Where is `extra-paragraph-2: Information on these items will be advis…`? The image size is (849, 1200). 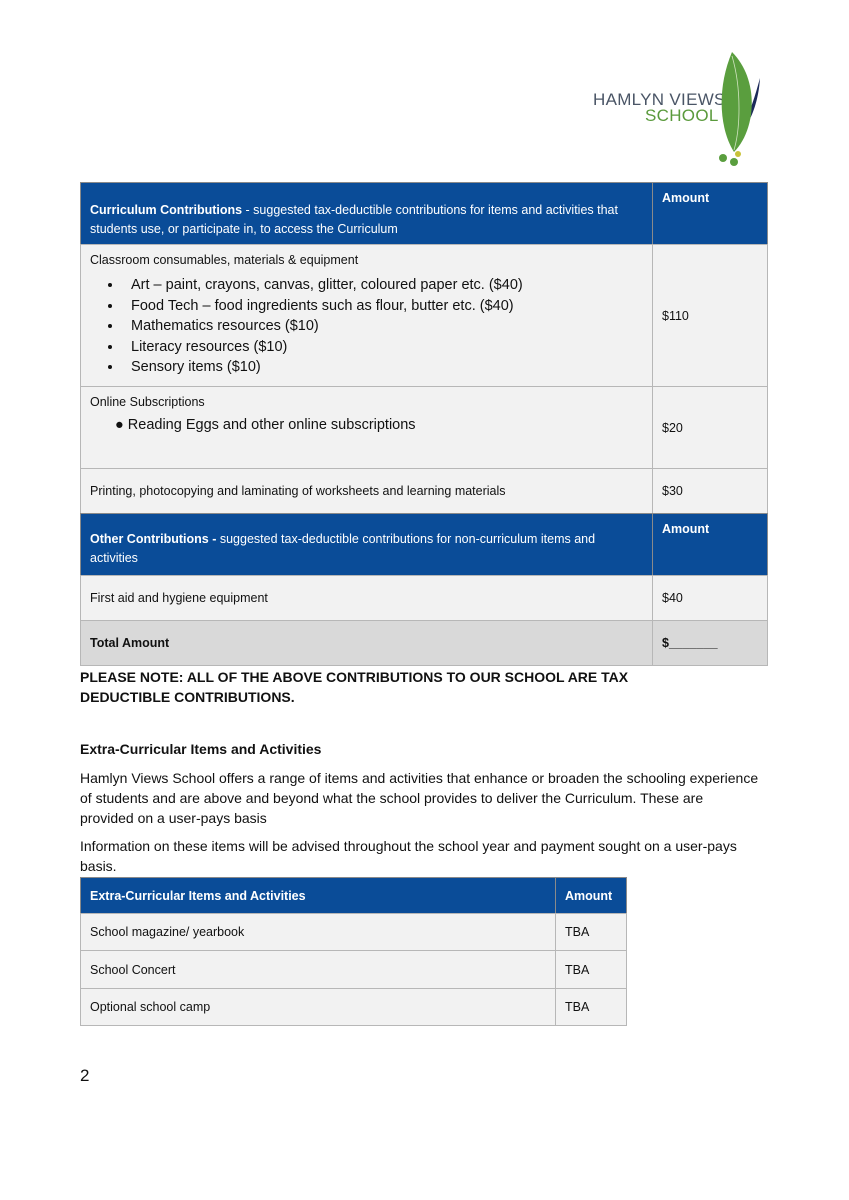
extra-paragraph-2: Information on these items will be advis… is located at coordinates (408, 856).